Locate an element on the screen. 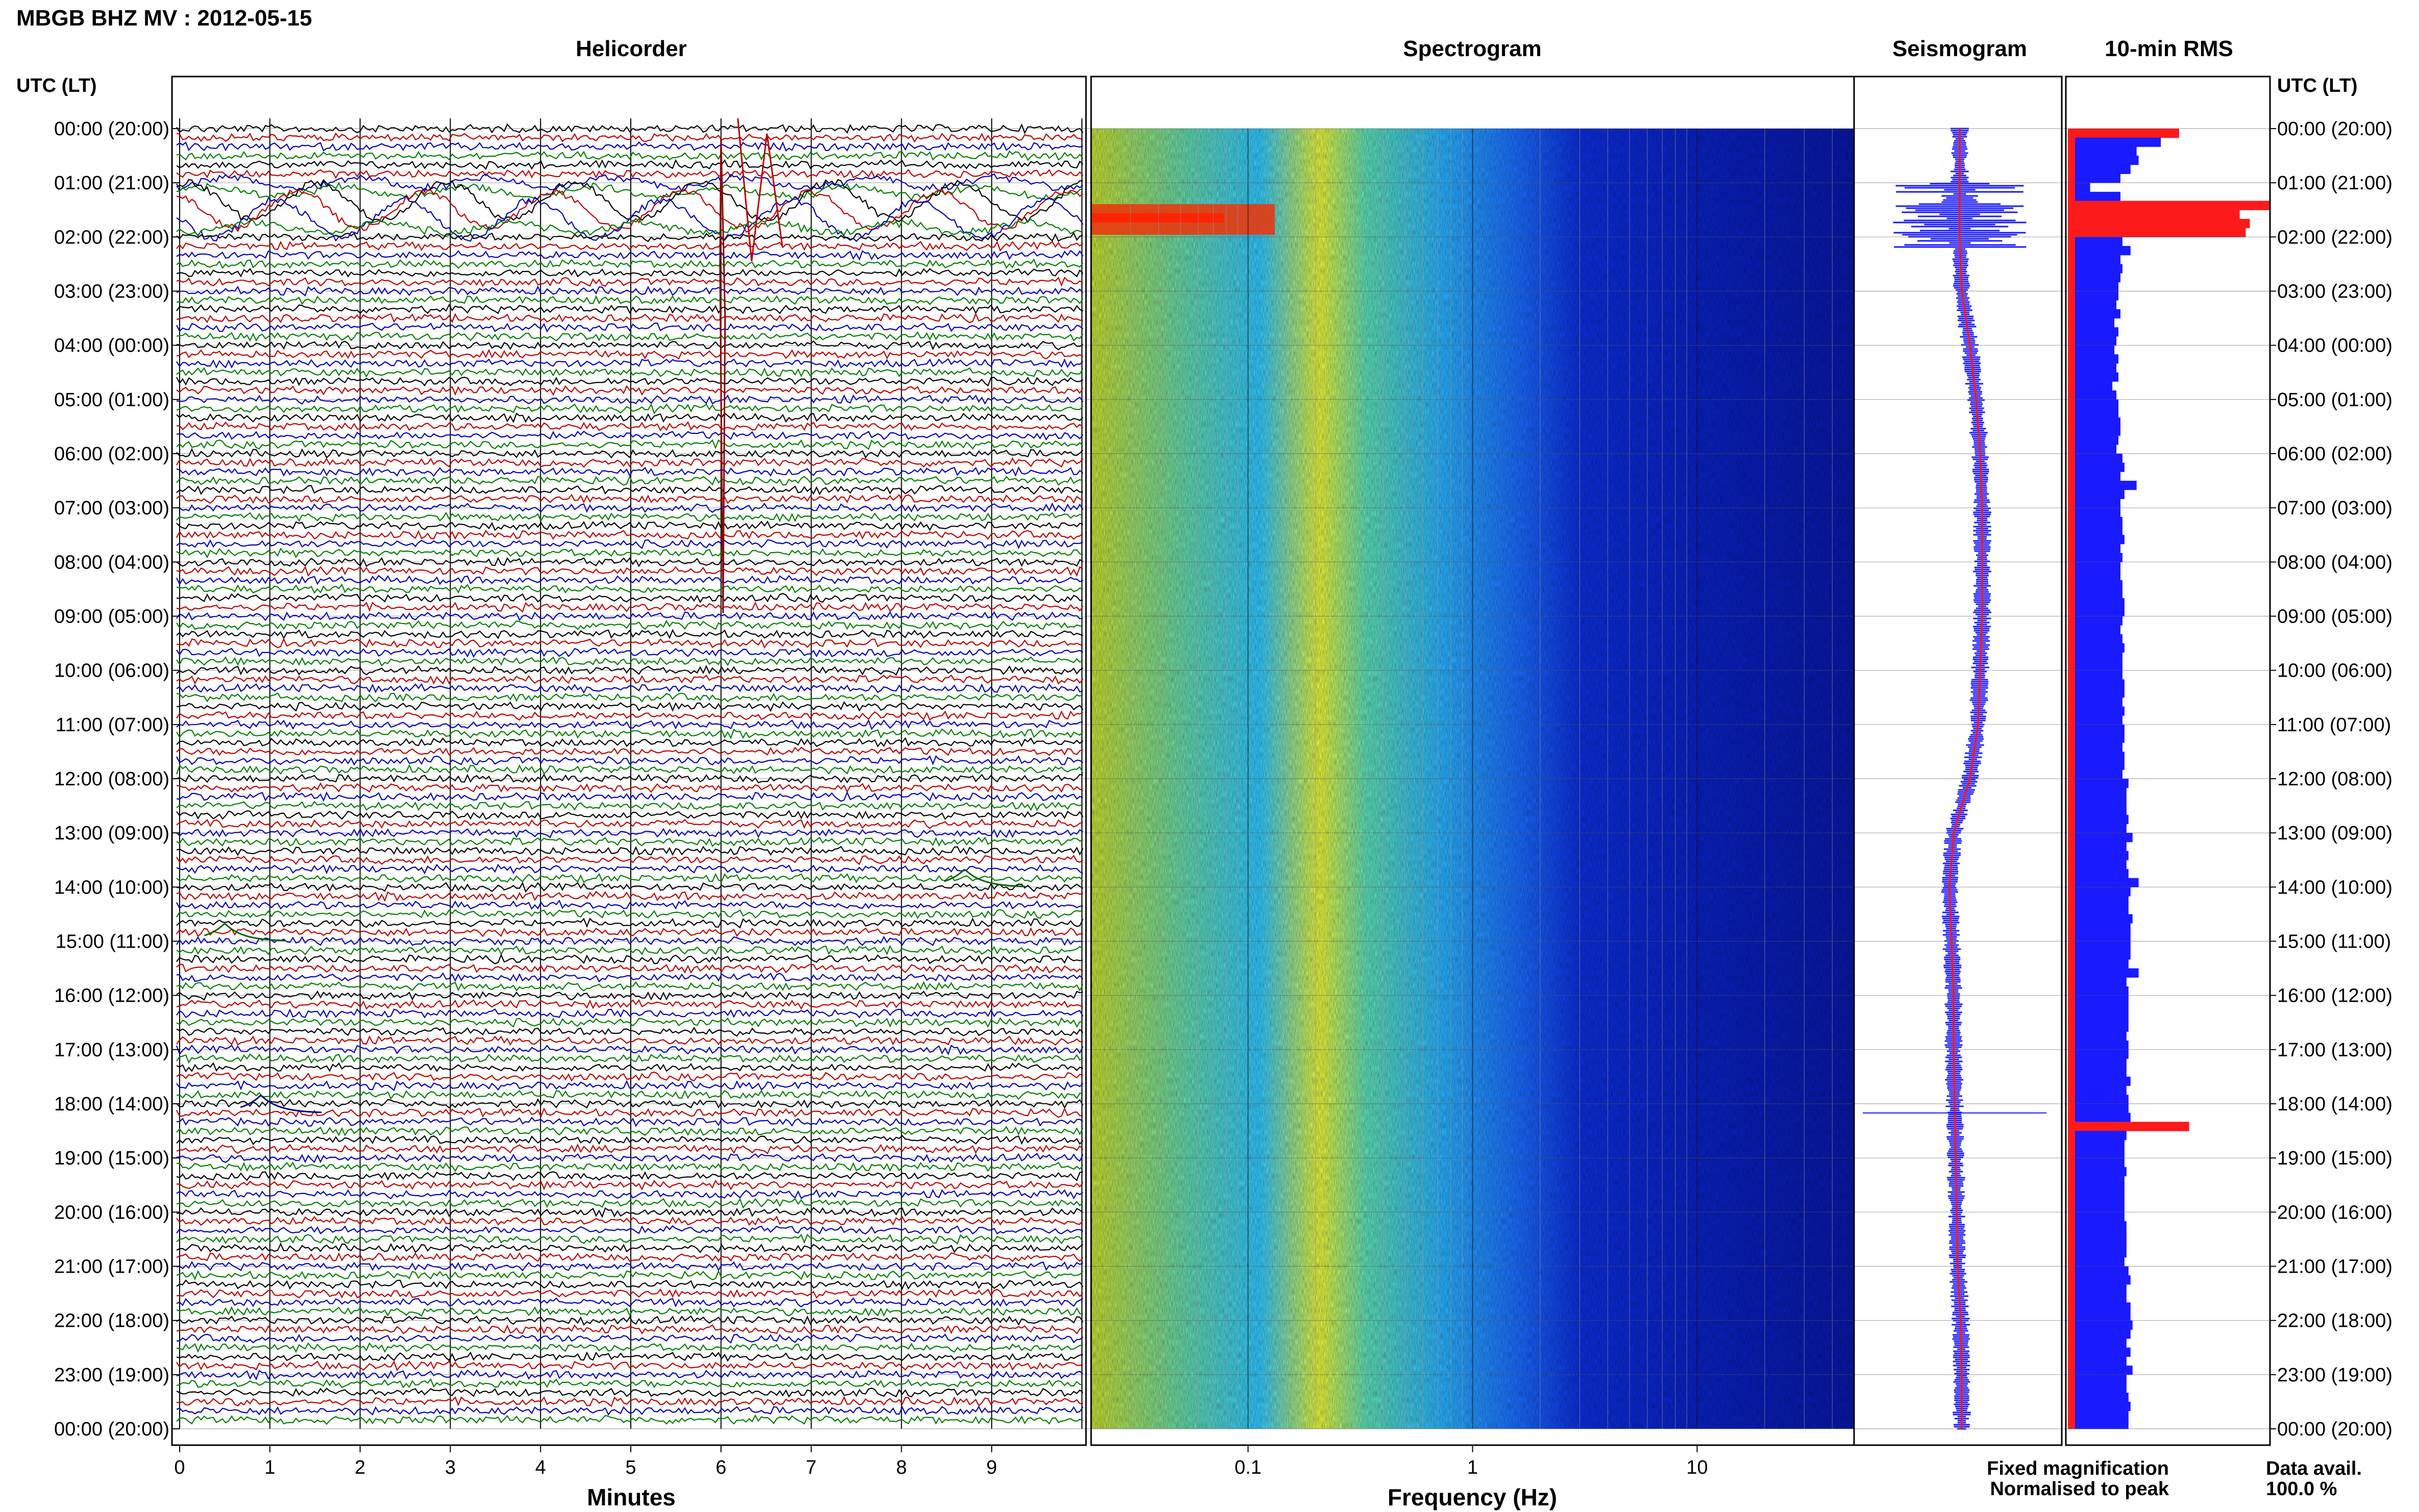 The image size is (2419, 1512). time-label-right: 20:00 (16:00) is located at coordinates (2334, 1212).